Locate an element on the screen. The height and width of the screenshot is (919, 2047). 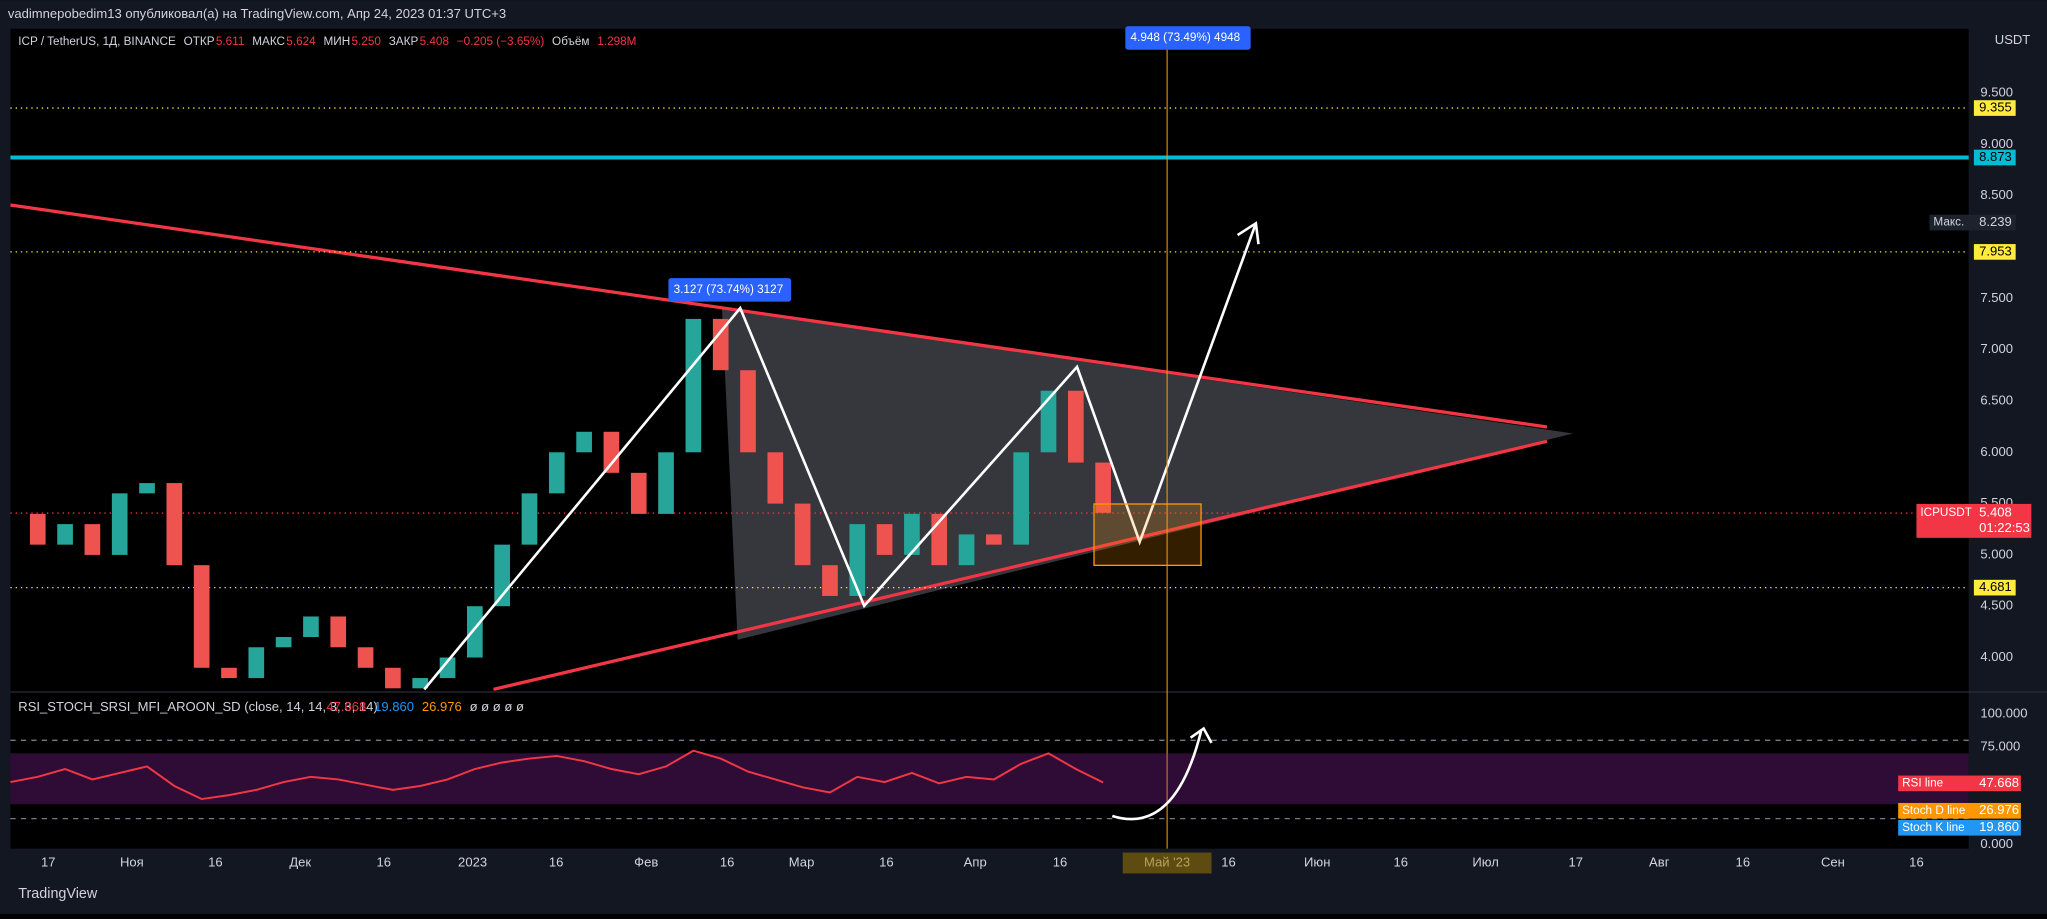
line-value: 19.860 is located at coordinates (1999, 826).